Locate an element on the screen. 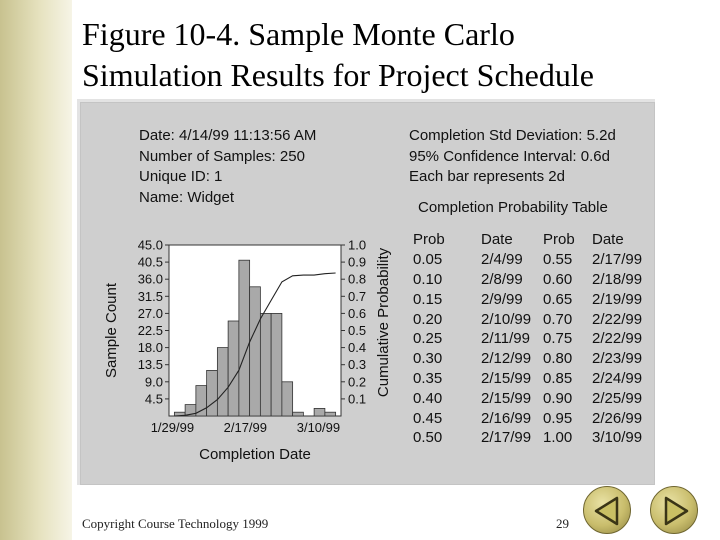  probability-table-header: Prob Date Prob Date is located at coordinates (533, 240).